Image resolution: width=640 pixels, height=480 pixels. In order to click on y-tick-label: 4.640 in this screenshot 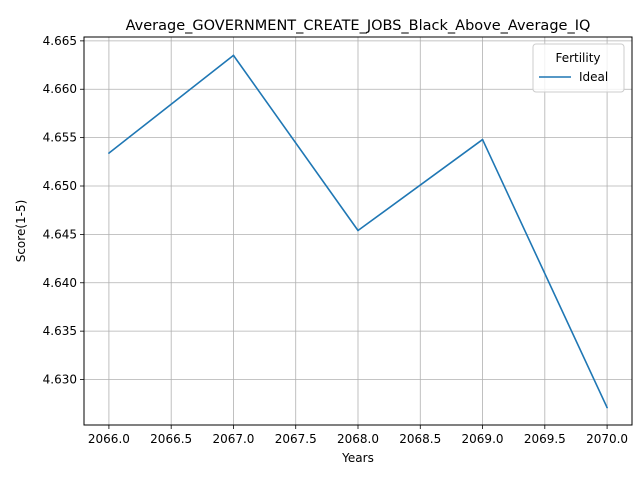, I will do `click(60, 283)`.